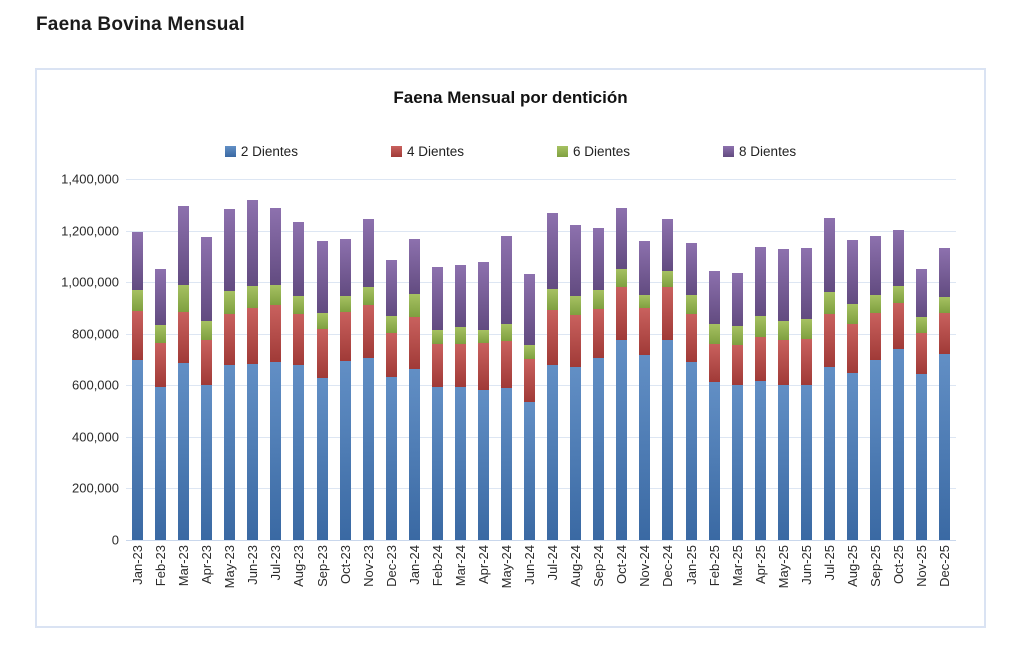 Image resolution: width=1024 pixels, height=655 pixels. What do you see at coordinates (115, 540) in the screenshot?
I see `y-tick-label: 0` at bounding box center [115, 540].